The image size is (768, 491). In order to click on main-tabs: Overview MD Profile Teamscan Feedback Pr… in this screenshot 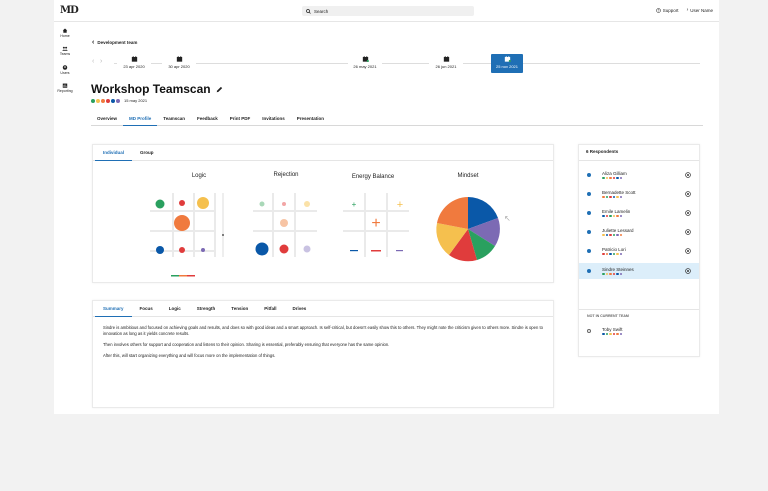, I will do `click(397, 120)`.